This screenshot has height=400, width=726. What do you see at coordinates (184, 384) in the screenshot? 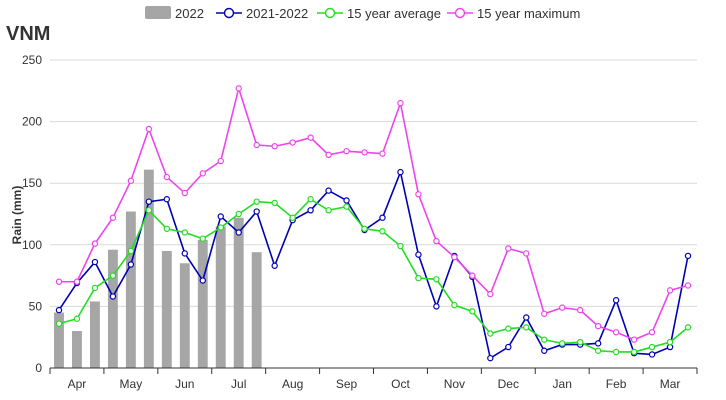
I see `x-tick-label: Jun` at bounding box center [184, 384].